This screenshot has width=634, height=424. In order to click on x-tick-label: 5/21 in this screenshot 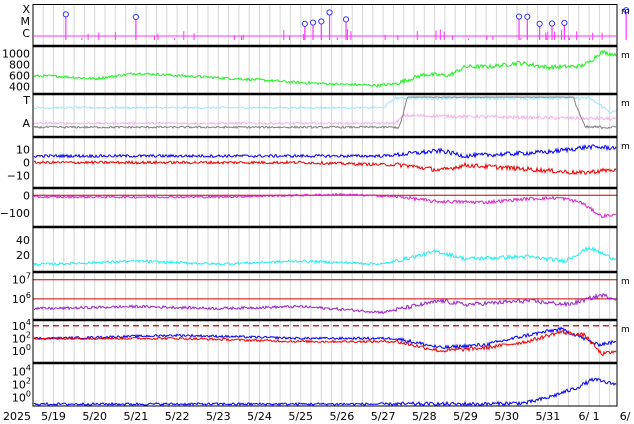, I will do `click(136, 416)`.